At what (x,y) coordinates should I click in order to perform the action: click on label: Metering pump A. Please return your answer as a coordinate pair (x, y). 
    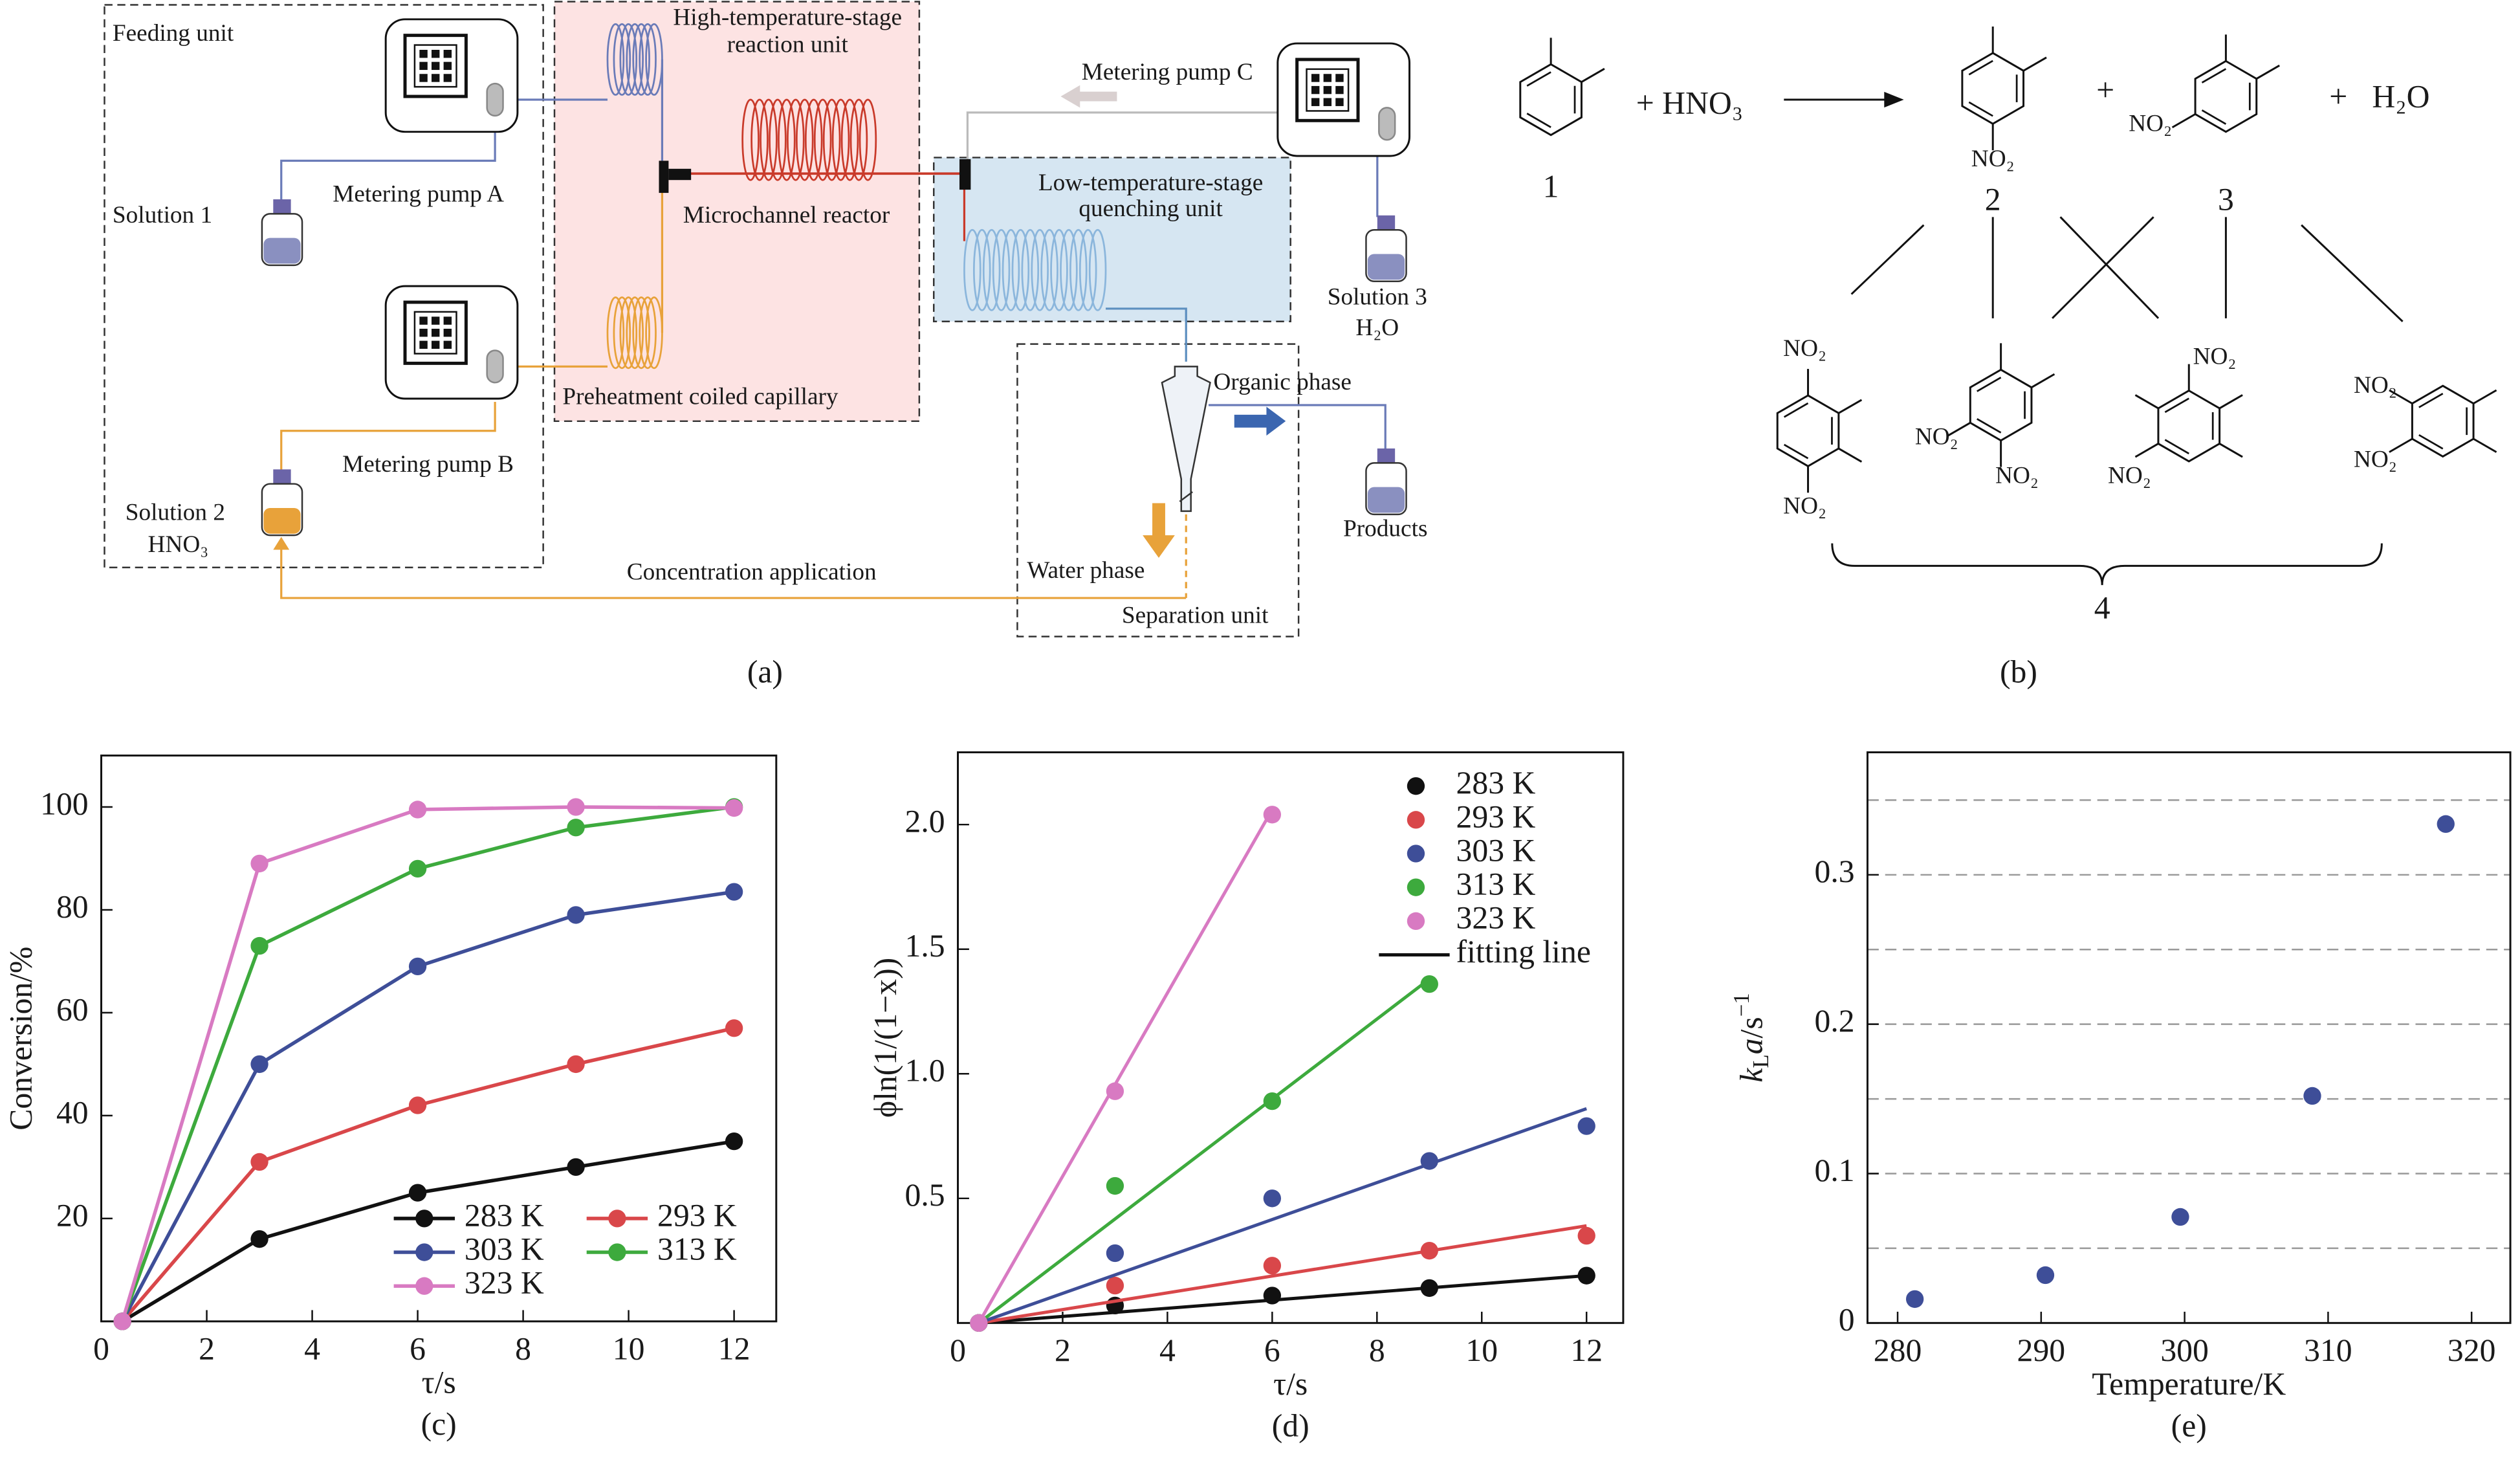
    Looking at the image, I should click on (419, 194).